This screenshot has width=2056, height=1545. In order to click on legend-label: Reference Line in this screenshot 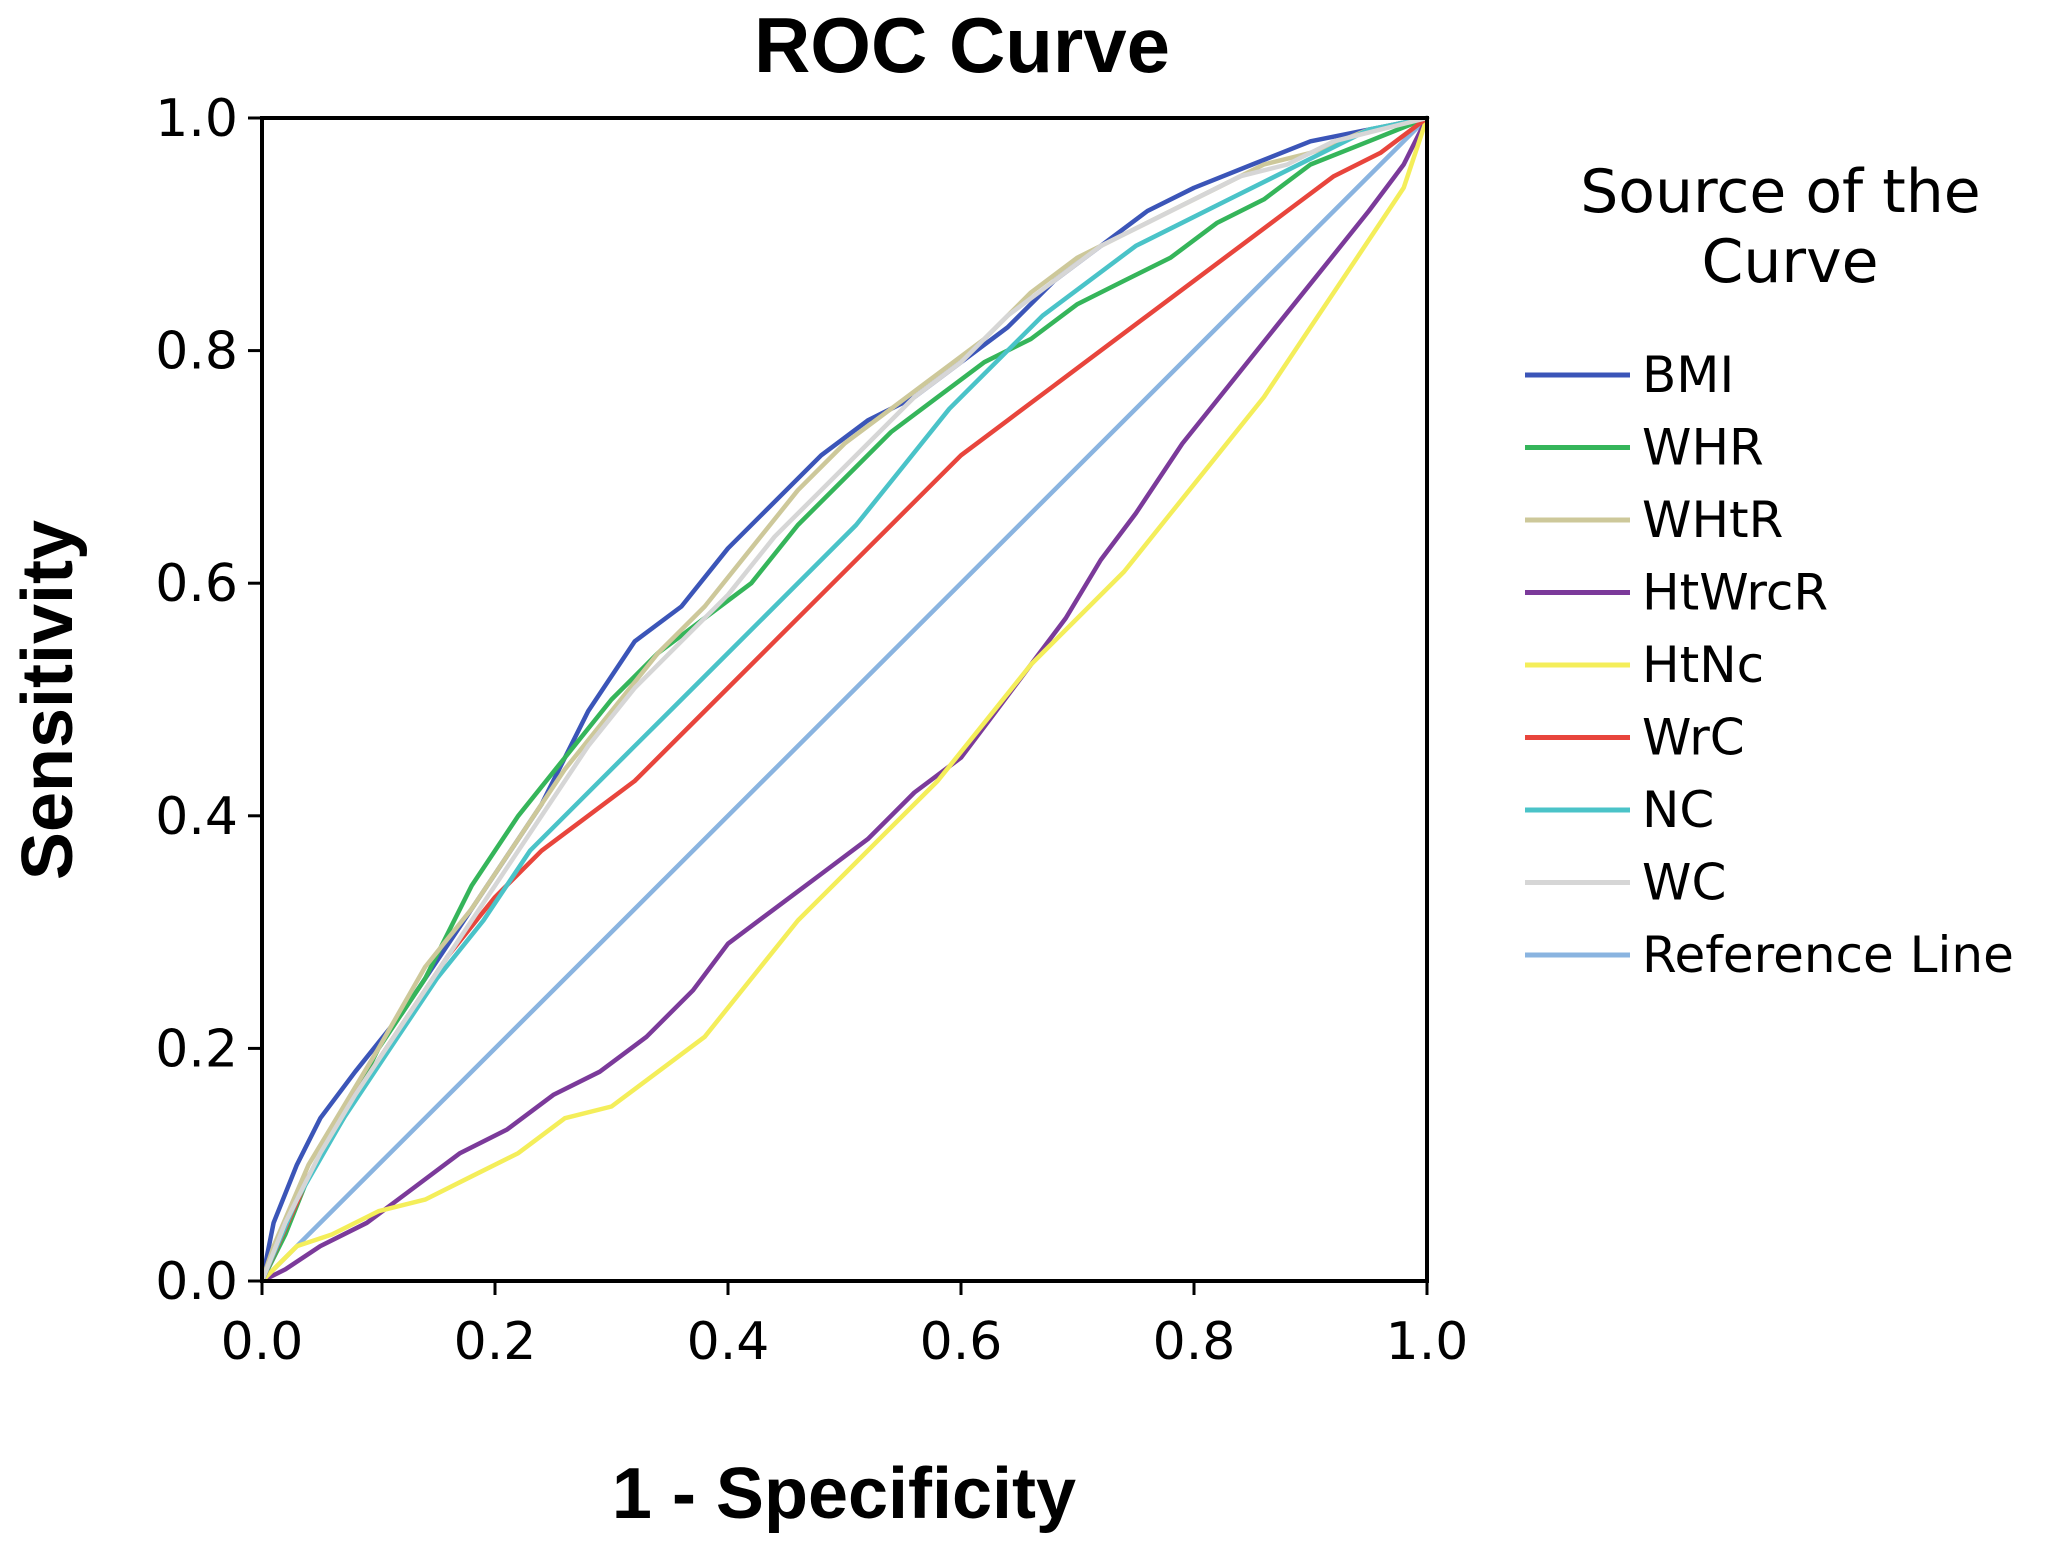, I will do `click(1828, 955)`.